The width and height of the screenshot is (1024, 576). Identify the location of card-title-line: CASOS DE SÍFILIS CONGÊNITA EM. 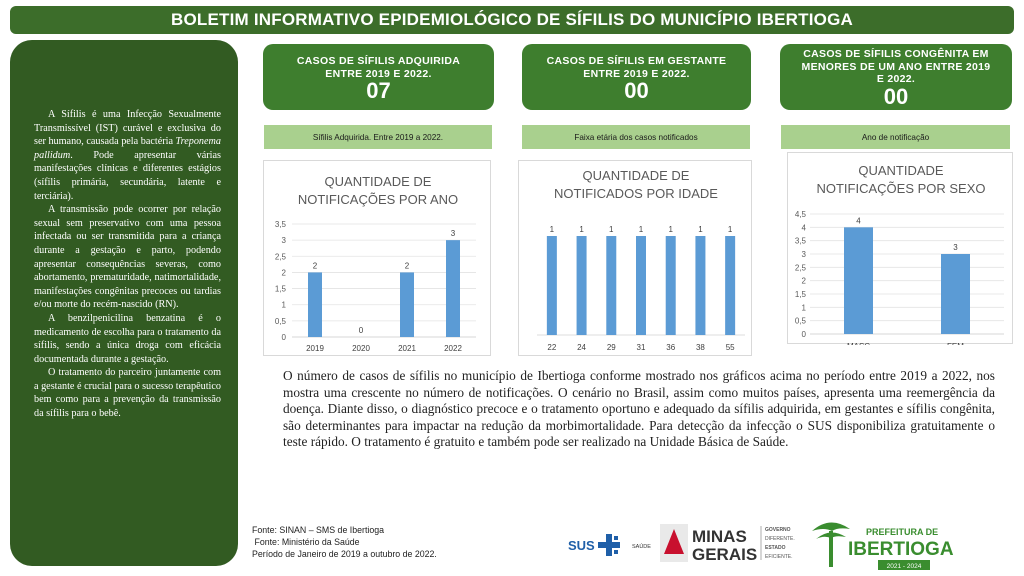
(896, 54).